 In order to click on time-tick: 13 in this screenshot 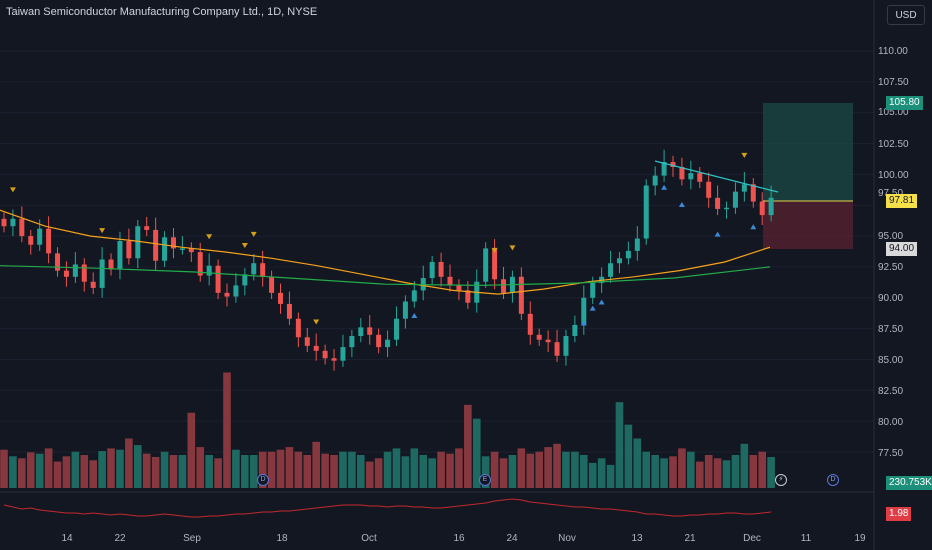, I will do `click(637, 538)`.